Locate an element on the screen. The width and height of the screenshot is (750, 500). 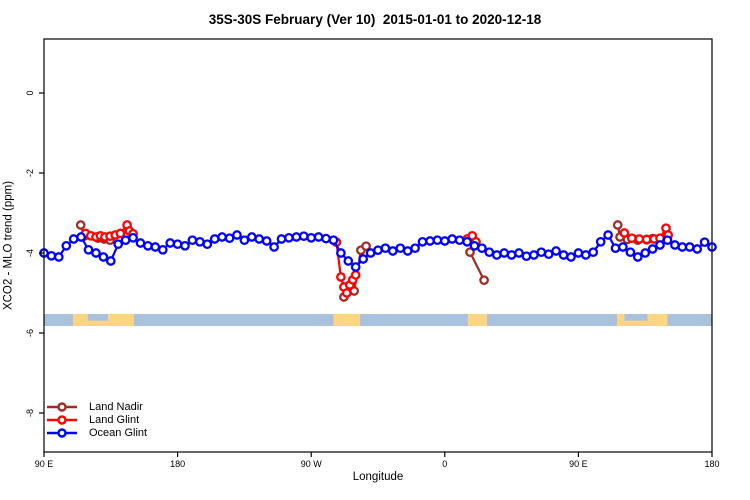
series-land-glint is located at coordinates (377, 259).